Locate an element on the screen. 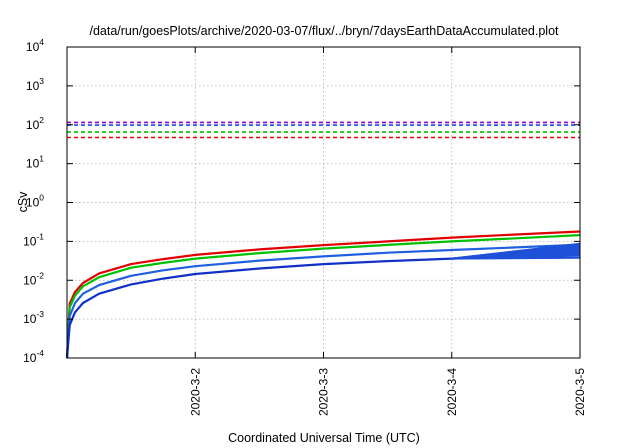 This screenshot has height=448, width=640. y-axis-label: cSv is located at coordinates (23, 202).